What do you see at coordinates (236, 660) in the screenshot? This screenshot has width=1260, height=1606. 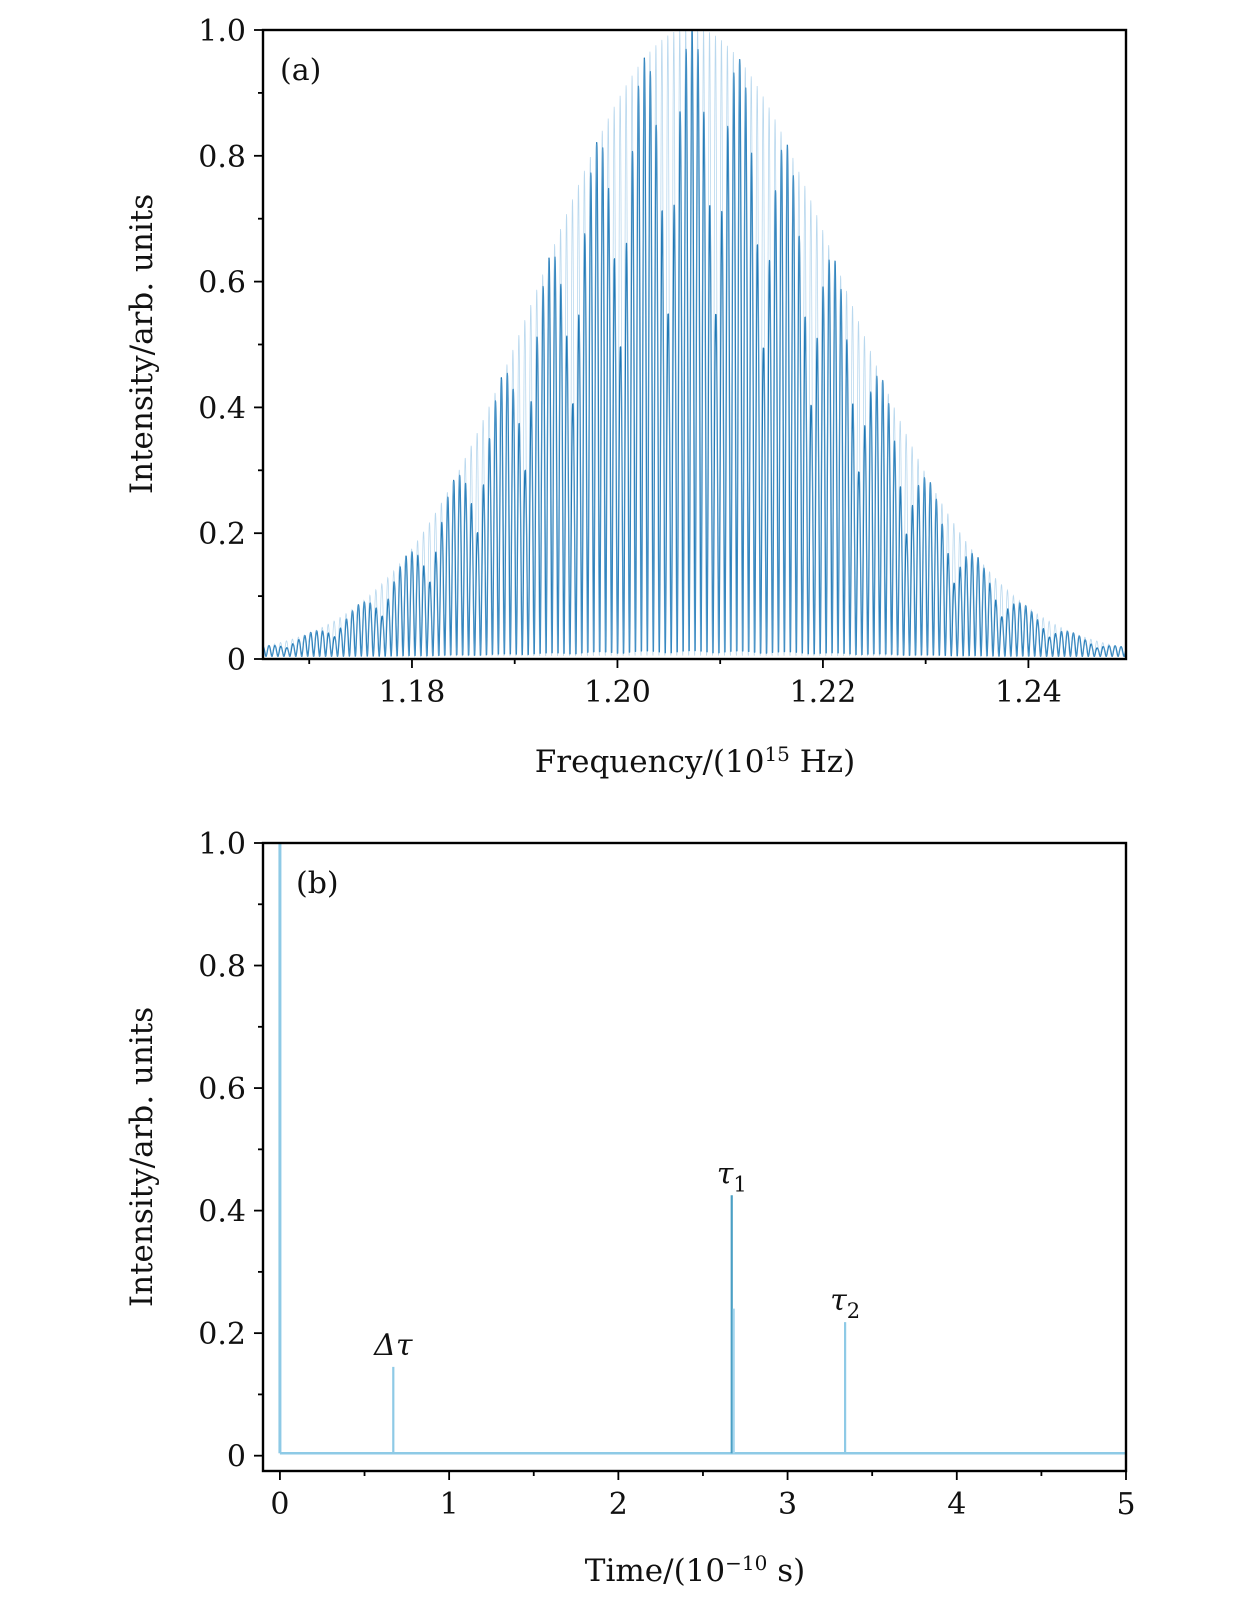 I see `panel-a-y-tick-label-0: 0` at bounding box center [236, 660].